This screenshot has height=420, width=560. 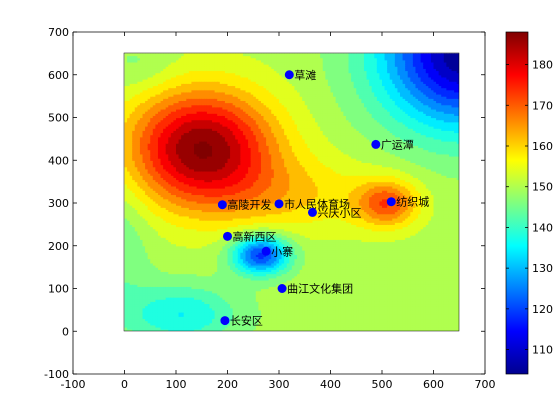 I want to click on colorbar-tick-label: 110, so click(x=542, y=350).